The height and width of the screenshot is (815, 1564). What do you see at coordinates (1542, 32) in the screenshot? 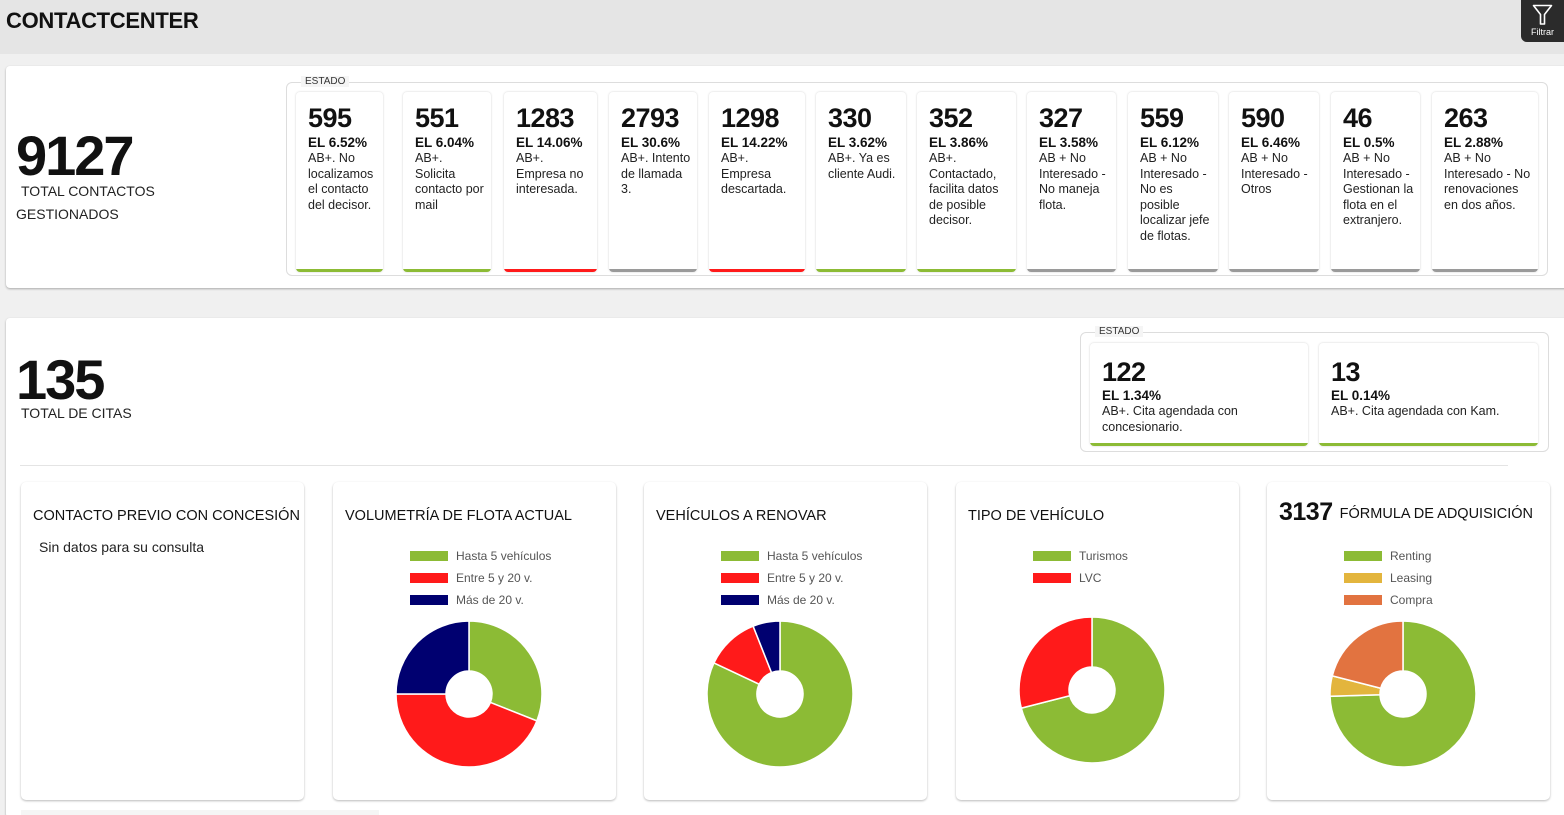
I see `filter-button-label: Filtrar` at bounding box center [1542, 32].